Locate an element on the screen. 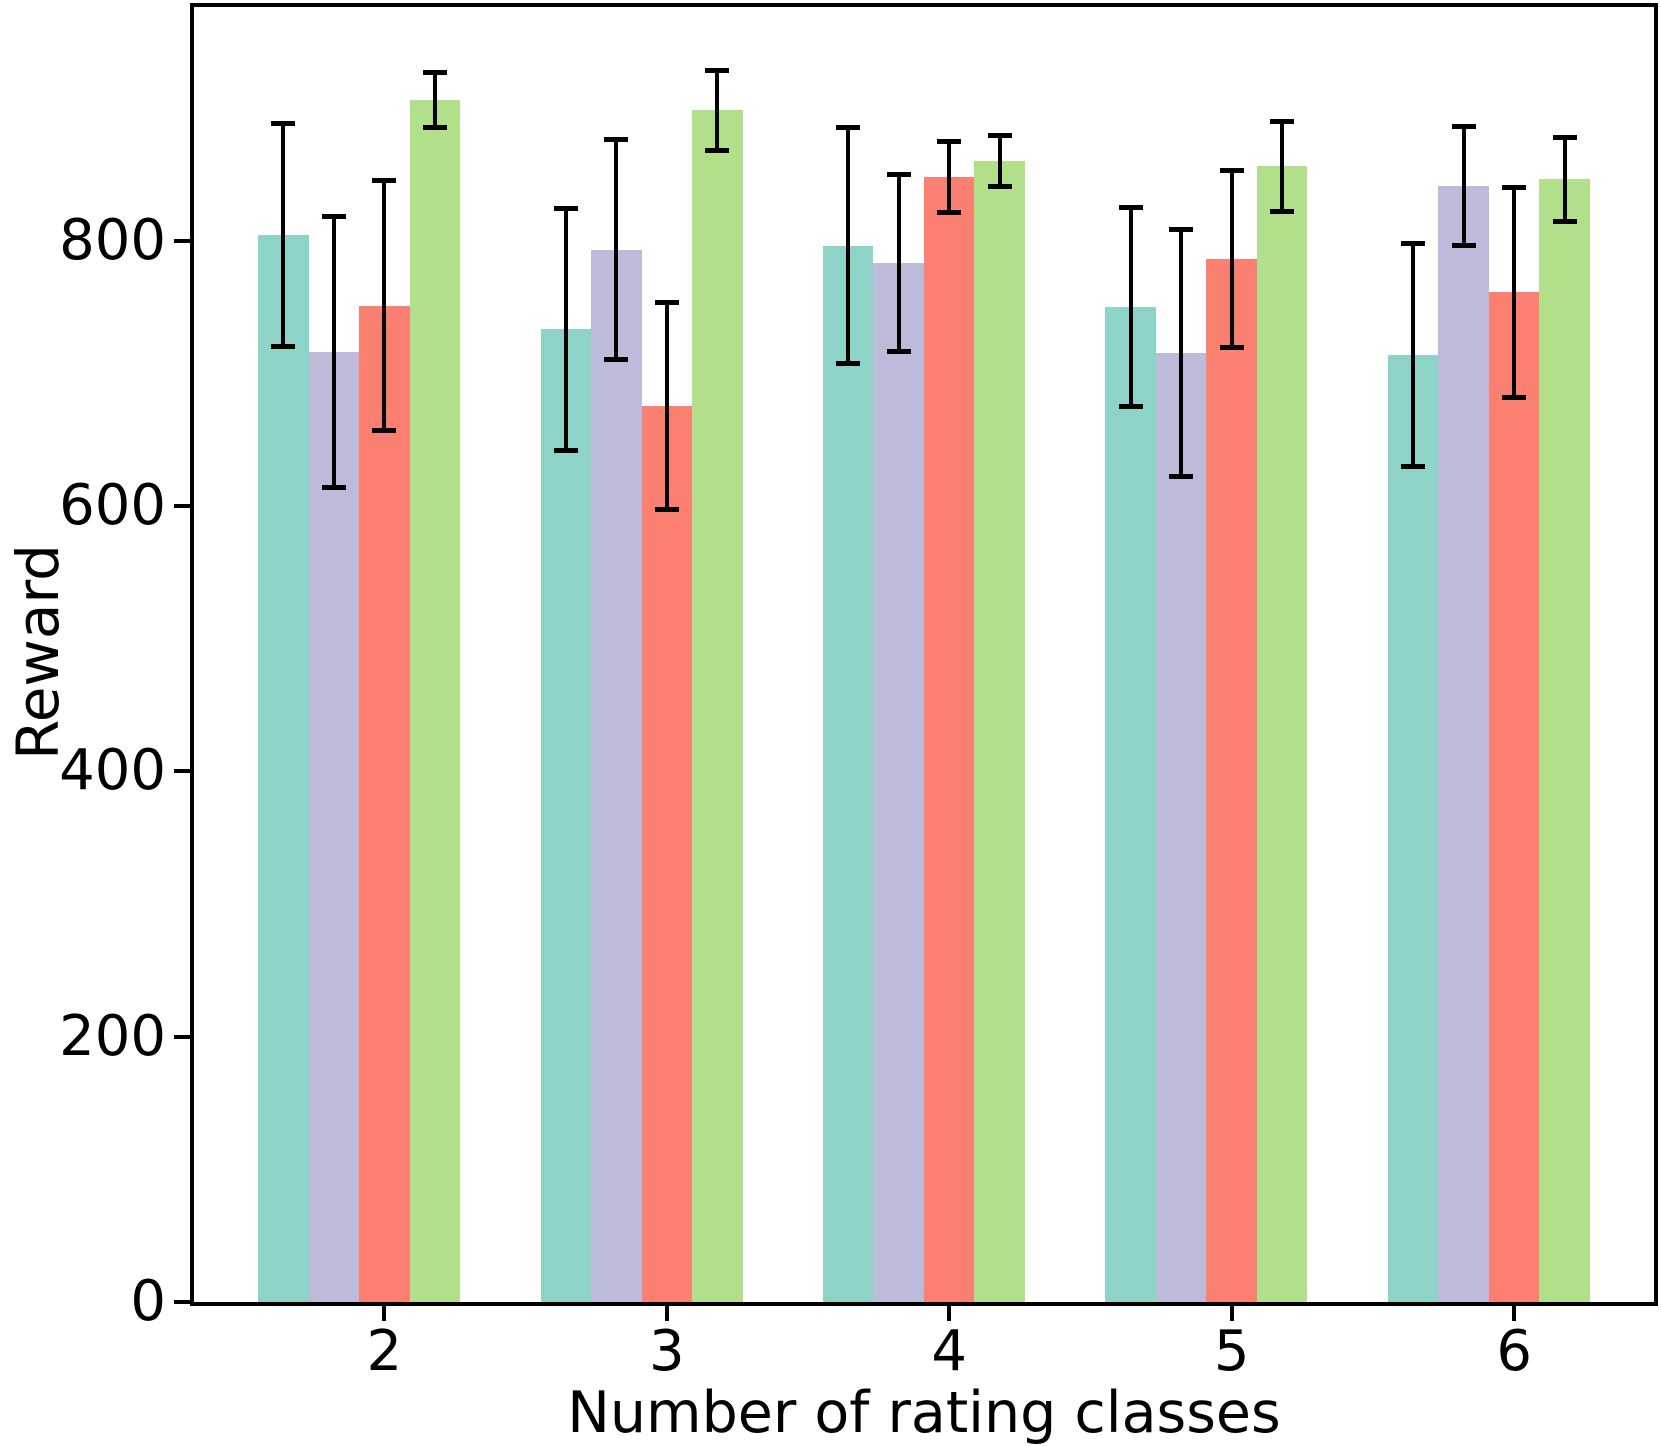 The width and height of the screenshot is (1661, 1446). bar-lavender-x5 is located at coordinates (1181, 827).